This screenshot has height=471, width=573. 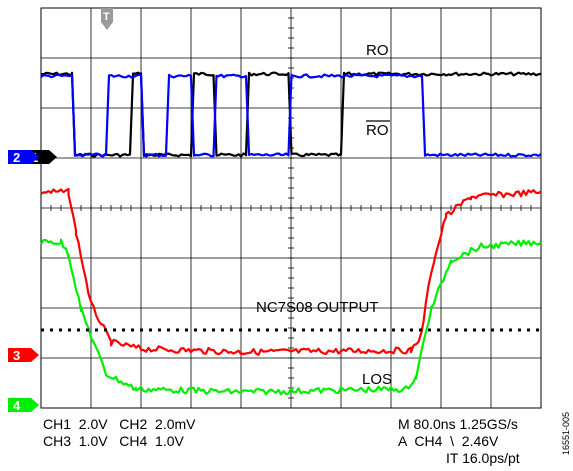 What do you see at coordinates (107, 26) in the screenshot?
I see `trigger-marker-point` at bounding box center [107, 26].